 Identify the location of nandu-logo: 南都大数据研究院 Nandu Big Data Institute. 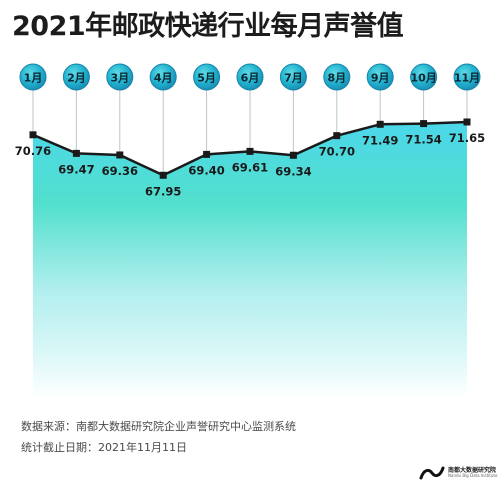
(458, 473).